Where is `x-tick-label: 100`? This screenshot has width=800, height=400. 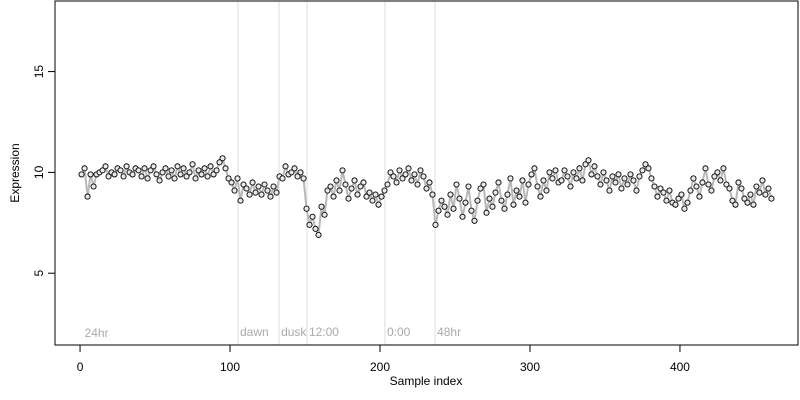
x-tick-label: 100 is located at coordinates (230, 367).